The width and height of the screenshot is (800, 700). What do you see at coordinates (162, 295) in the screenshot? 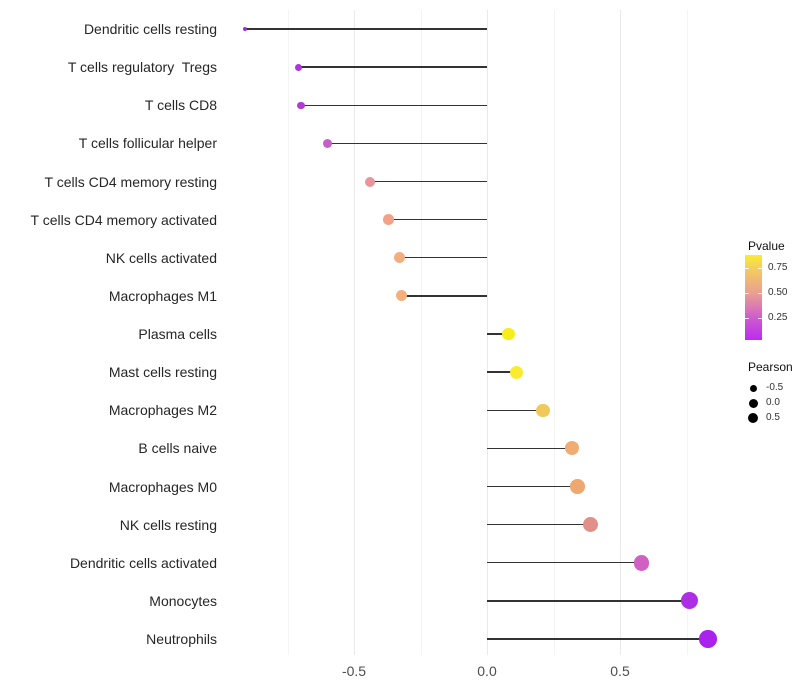
I see `category-label: Macrophages M1` at bounding box center [162, 295].